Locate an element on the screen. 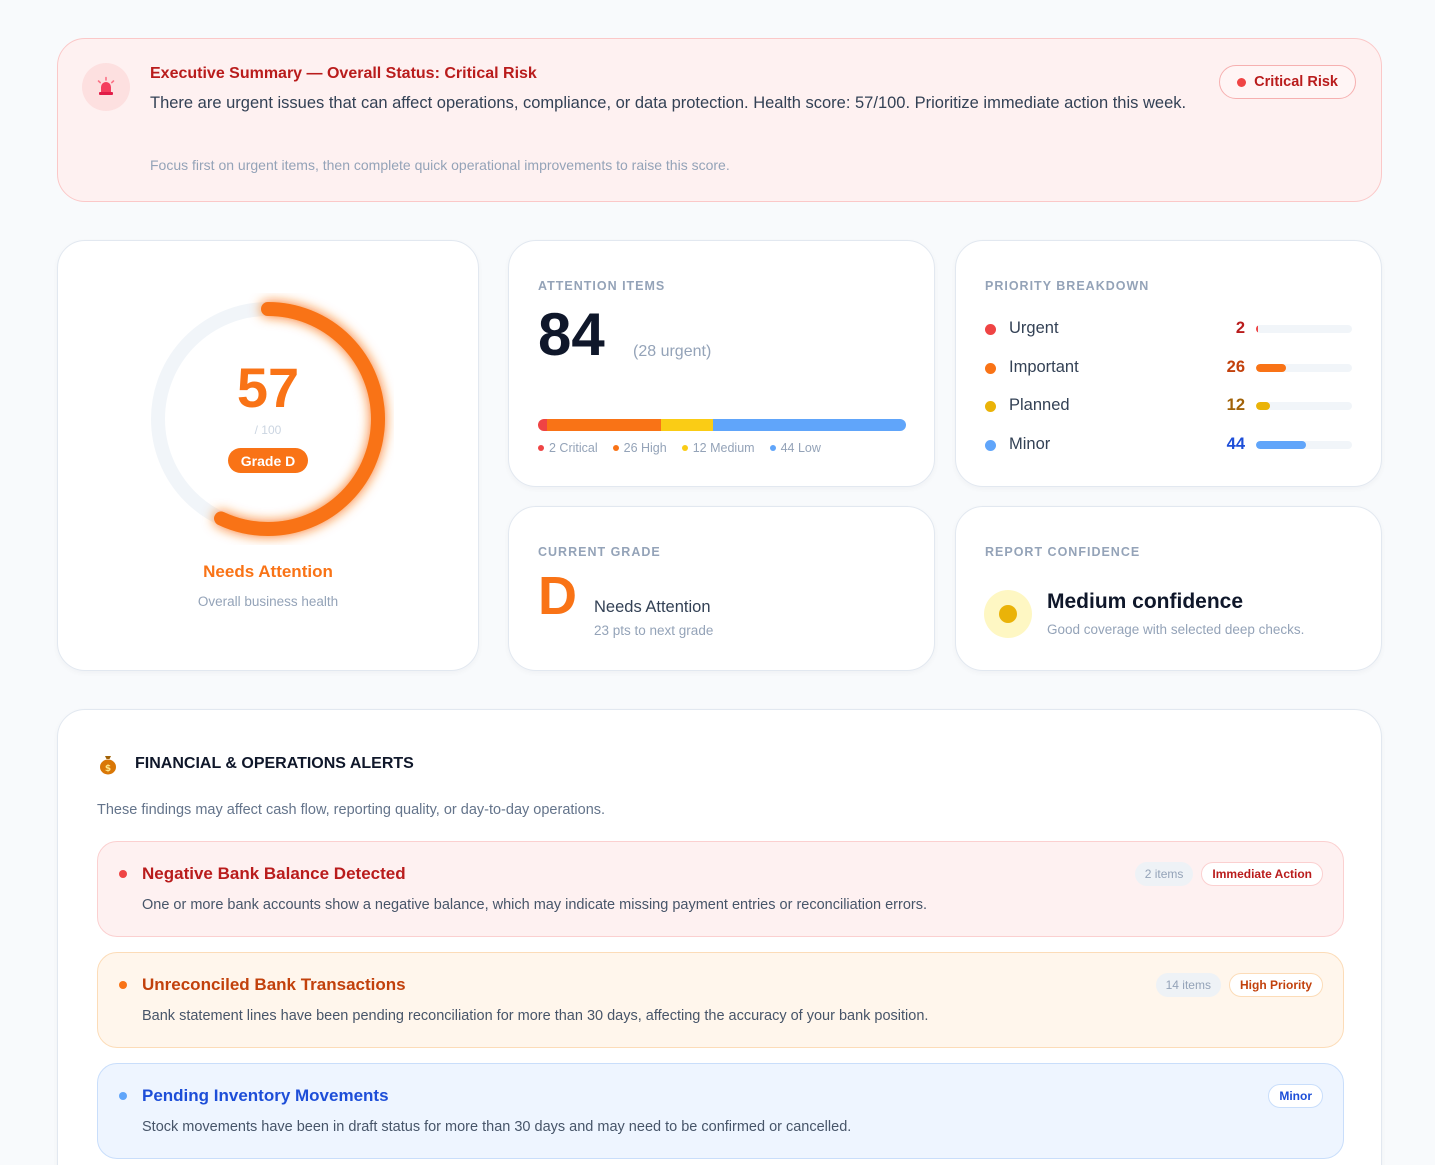  grade-label: CURRENT GRADE is located at coordinates (599, 552).